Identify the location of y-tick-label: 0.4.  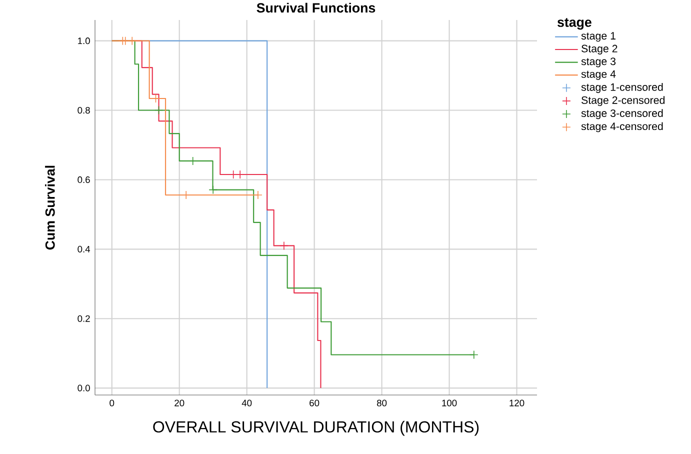
(84, 249).